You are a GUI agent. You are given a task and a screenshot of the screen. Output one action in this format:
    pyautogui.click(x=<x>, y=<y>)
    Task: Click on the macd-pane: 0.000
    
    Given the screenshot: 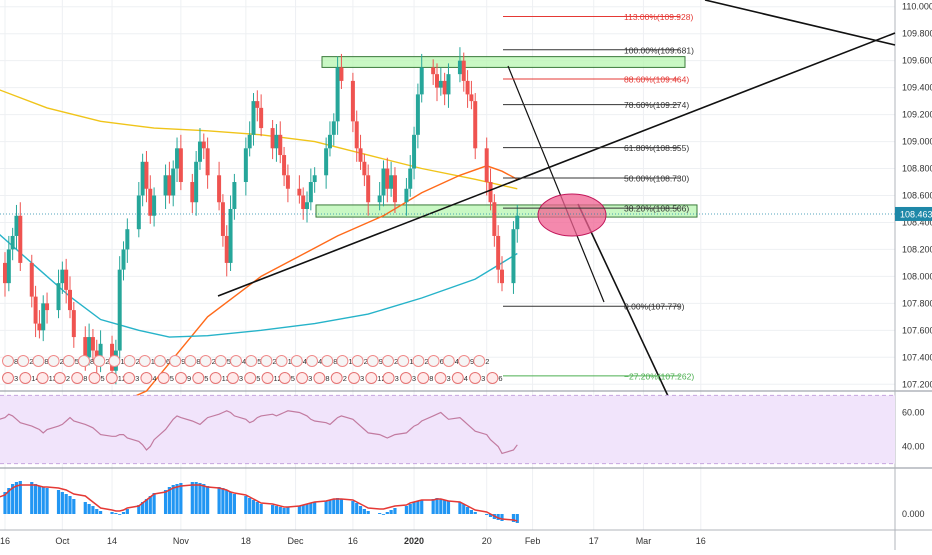 What is the action you would take?
    pyautogui.click(x=462, y=502)
    